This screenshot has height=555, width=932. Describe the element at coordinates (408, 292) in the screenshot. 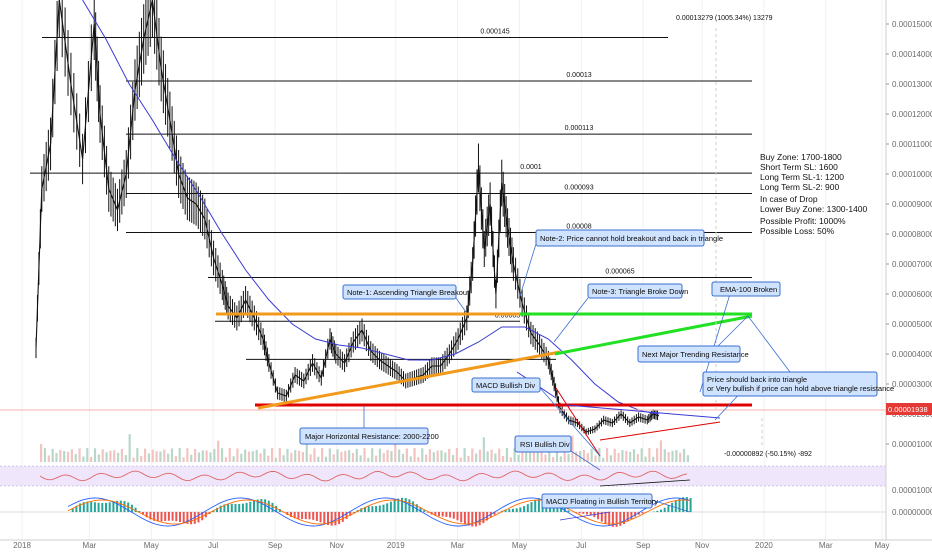

I see `note-1-text: Note-1: Ascending Triangle Breakout` at that location.